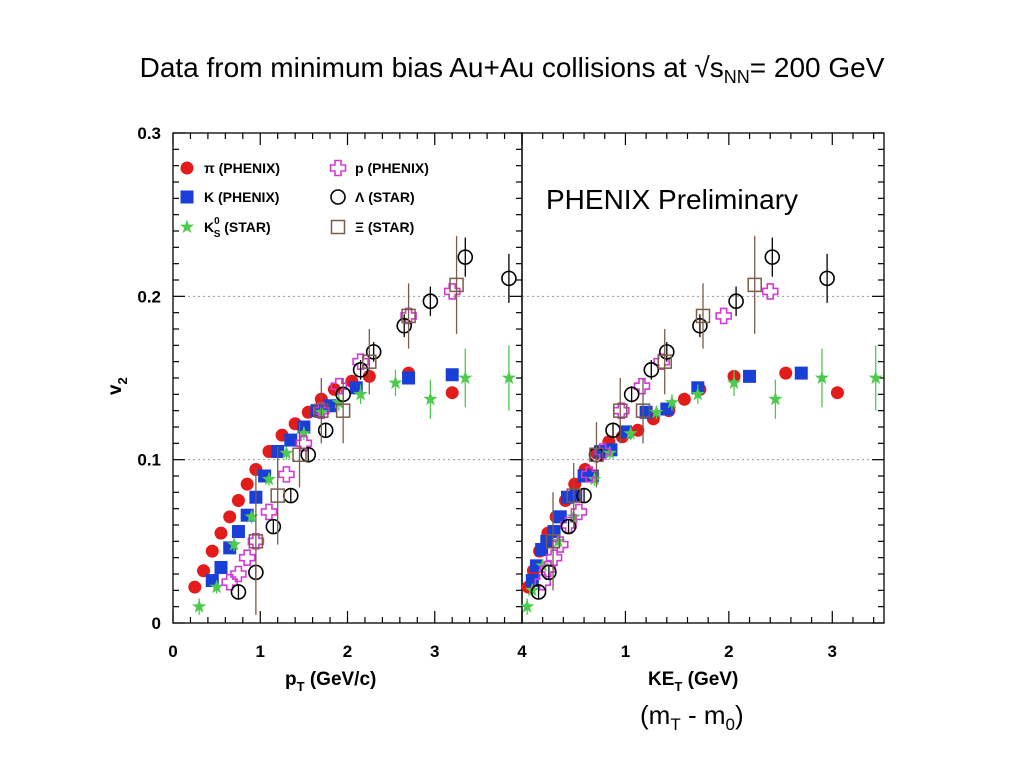  Describe the element at coordinates (241, 197) in the screenshot. I see `legend-label: K (PHENIX)` at that location.